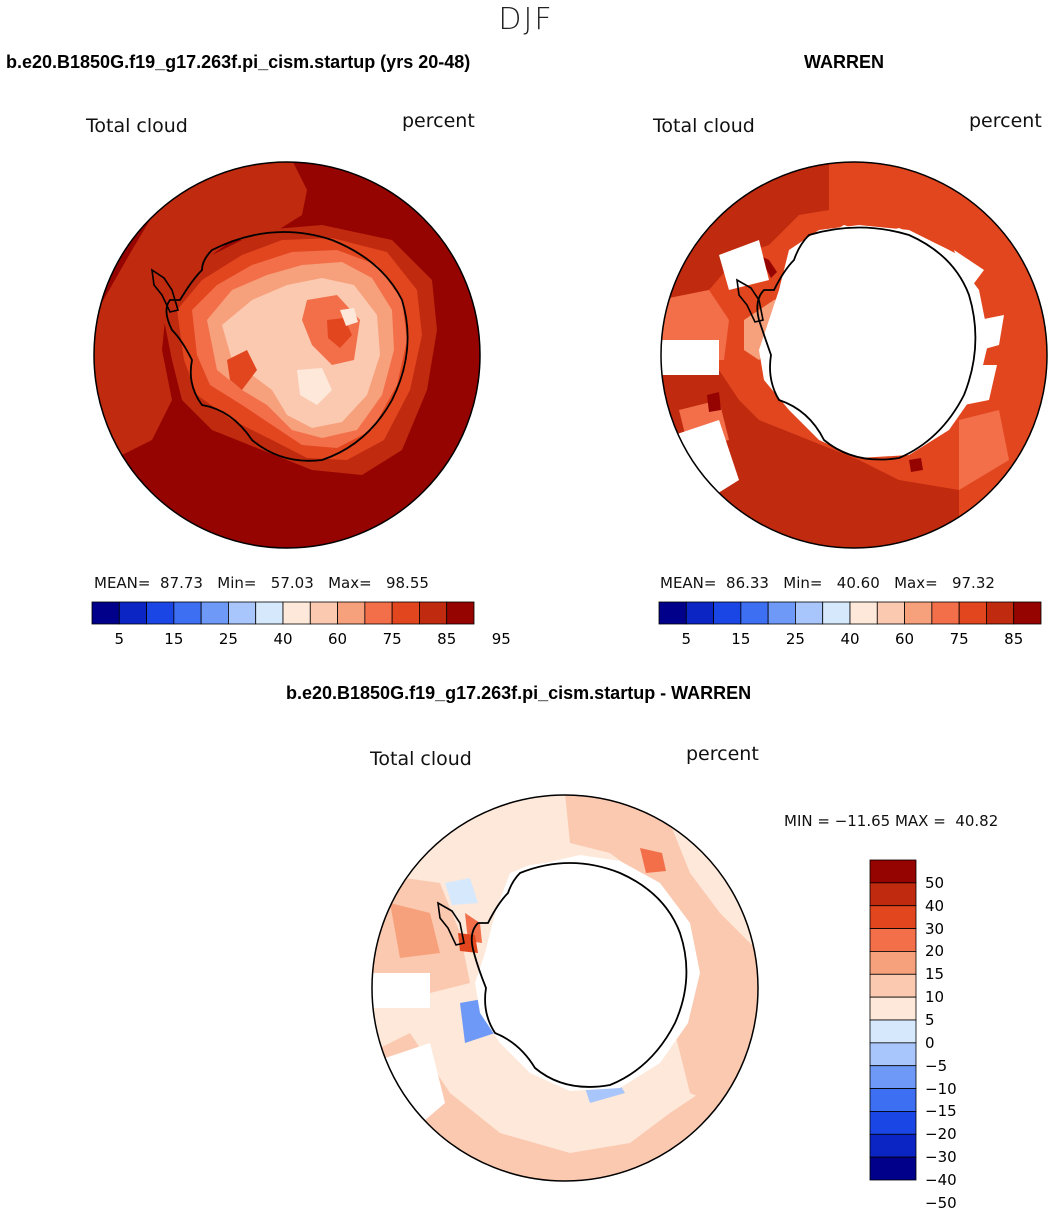 This screenshot has height=1212, width=1052. I want to click on right-colorbar-tick-label: 15, so click(741, 639).